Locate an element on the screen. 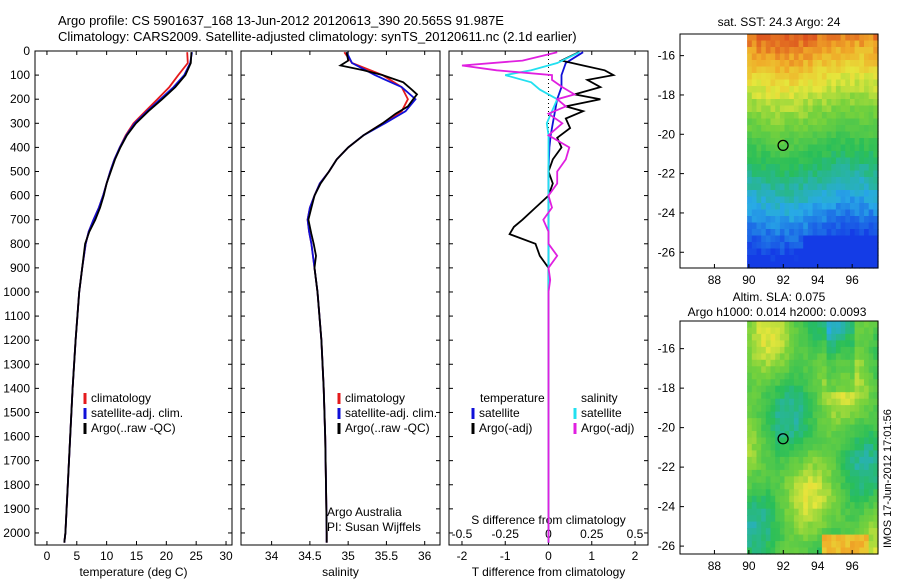 This screenshot has width=900, height=580. map-border is located at coordinates (779, 151).